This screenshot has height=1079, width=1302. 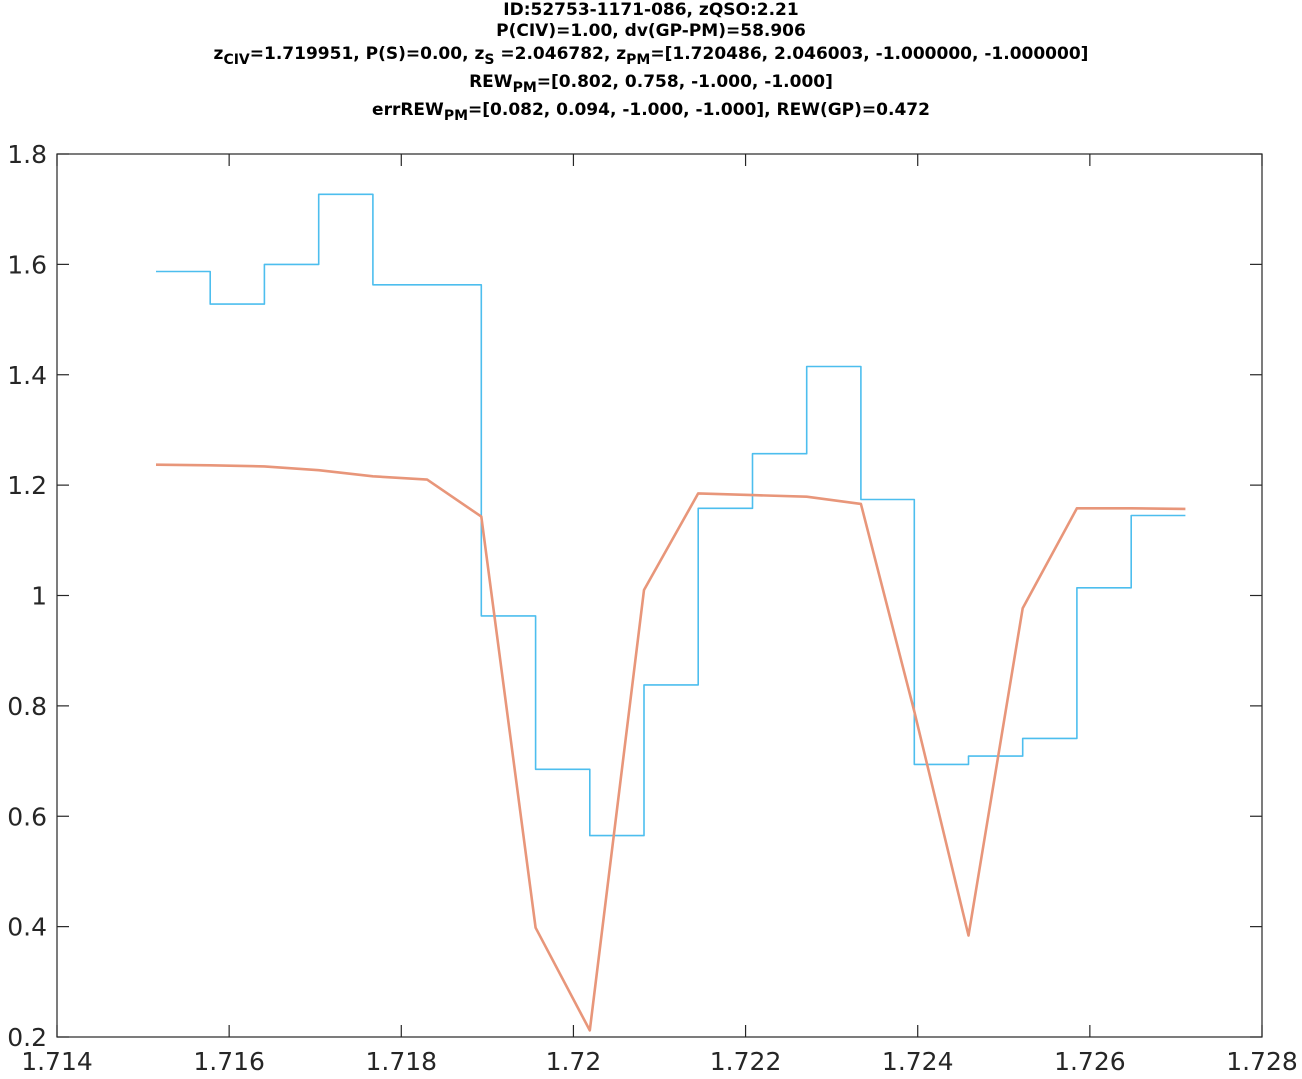 What do you see at coordinates (27, 1037) in the screenshot?
I see `y-tick-label: 0.2` at bounding box center [27, 1037].